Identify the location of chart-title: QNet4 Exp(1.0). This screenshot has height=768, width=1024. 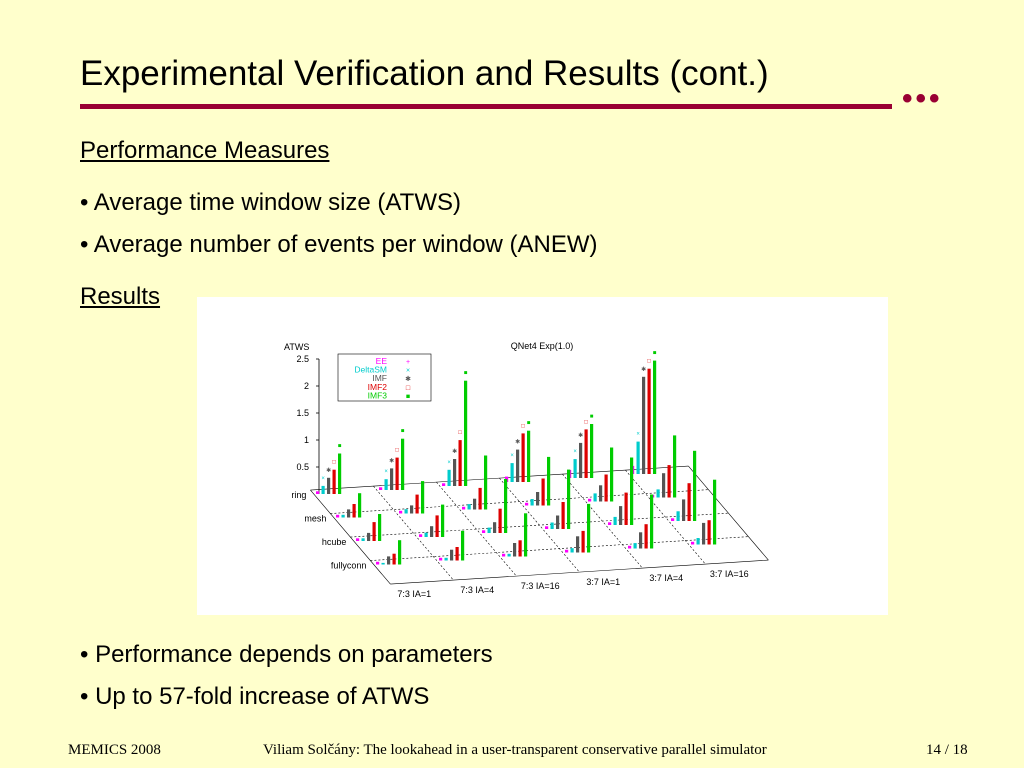
(542, 346).